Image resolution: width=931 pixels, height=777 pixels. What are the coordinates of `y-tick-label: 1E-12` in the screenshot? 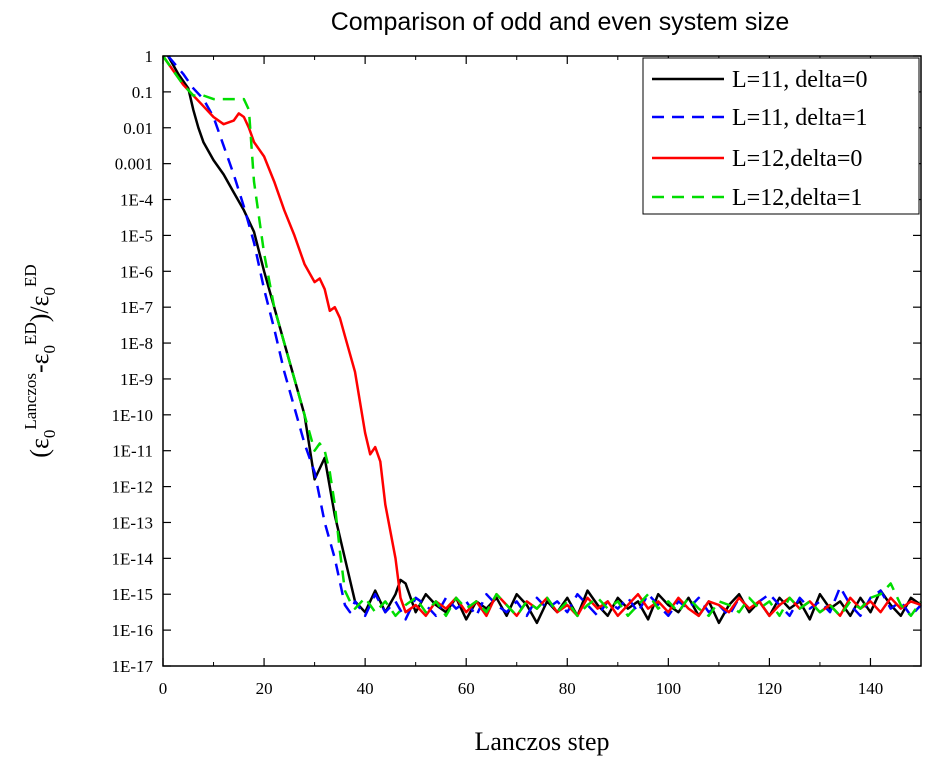 It's located at (132, 487).